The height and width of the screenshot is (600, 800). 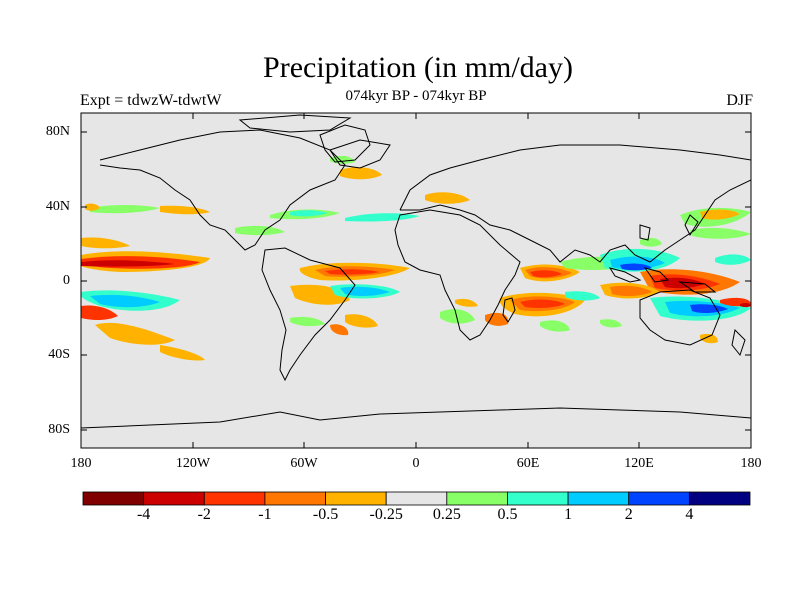 I want to click on lon-label-180w: 180, so click(x=81, y=463).